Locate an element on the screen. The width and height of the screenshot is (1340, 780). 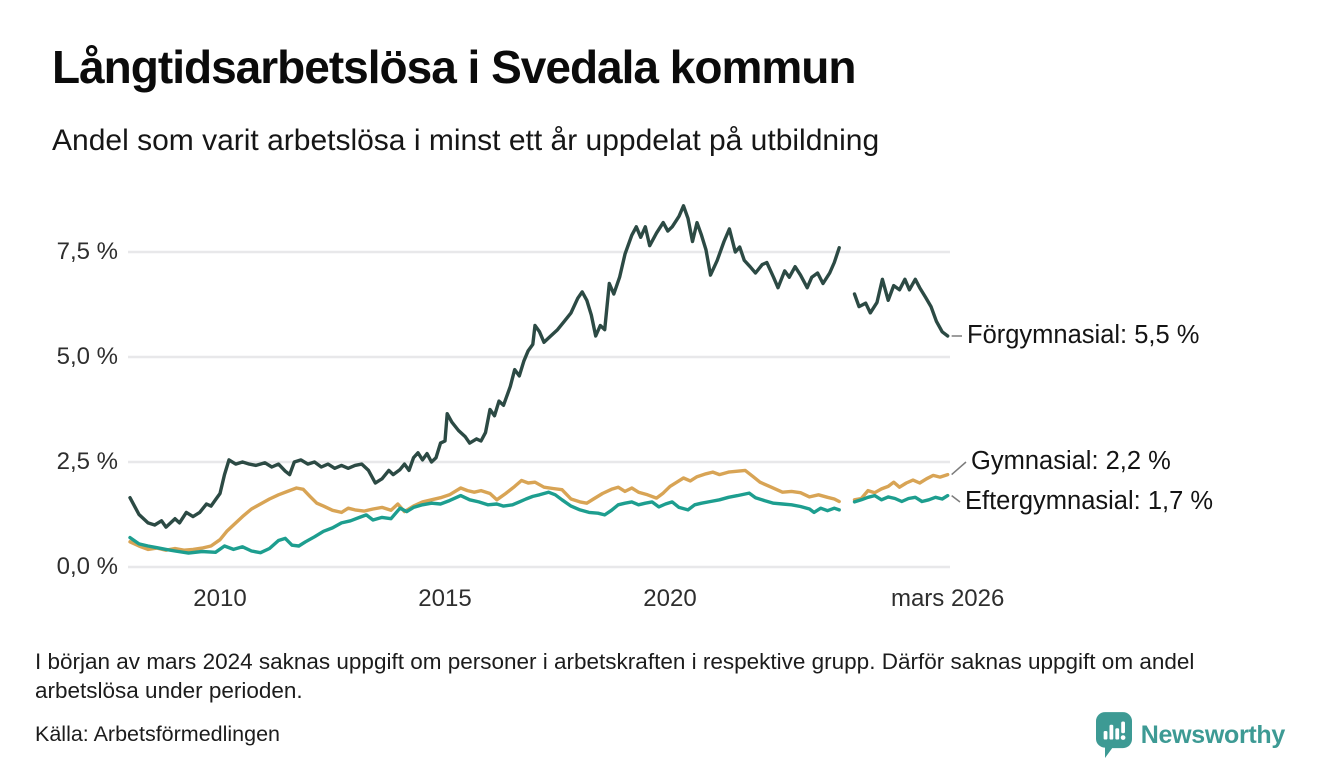
source-attribution: Källa: Arbetsförmedlingen is located at coordinates (158, 734).